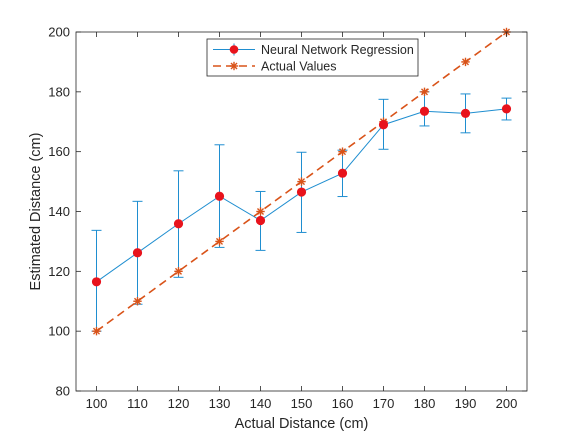 This screenshot has width=584, height=438. What do you see at coordinates (261, 403) in the screenshot?
I see `x-tick-label: 140` at bounding box center [261, 403].